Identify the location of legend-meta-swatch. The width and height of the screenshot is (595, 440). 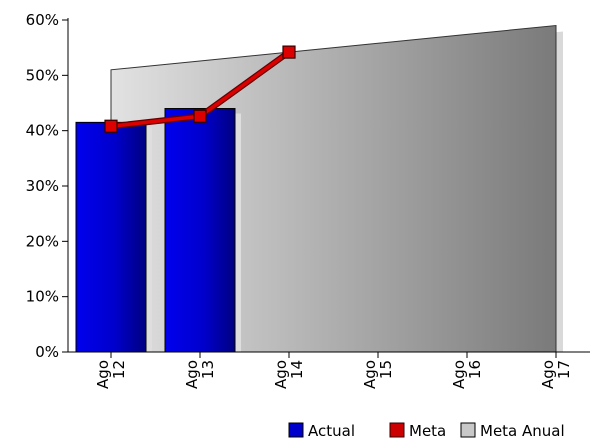
(397, 430).